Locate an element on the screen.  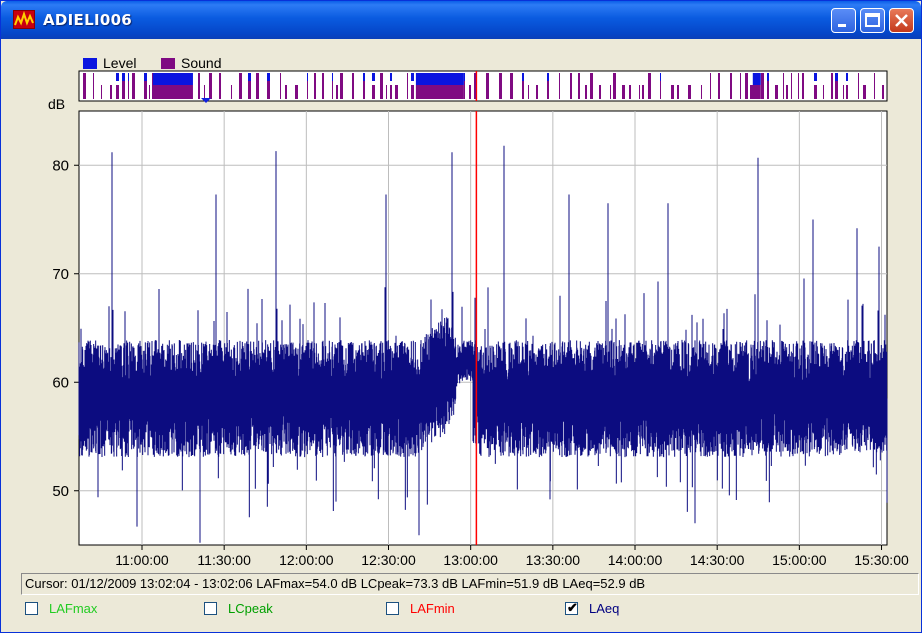
y-tick-label: 60 is located at coordinates (60, 382).